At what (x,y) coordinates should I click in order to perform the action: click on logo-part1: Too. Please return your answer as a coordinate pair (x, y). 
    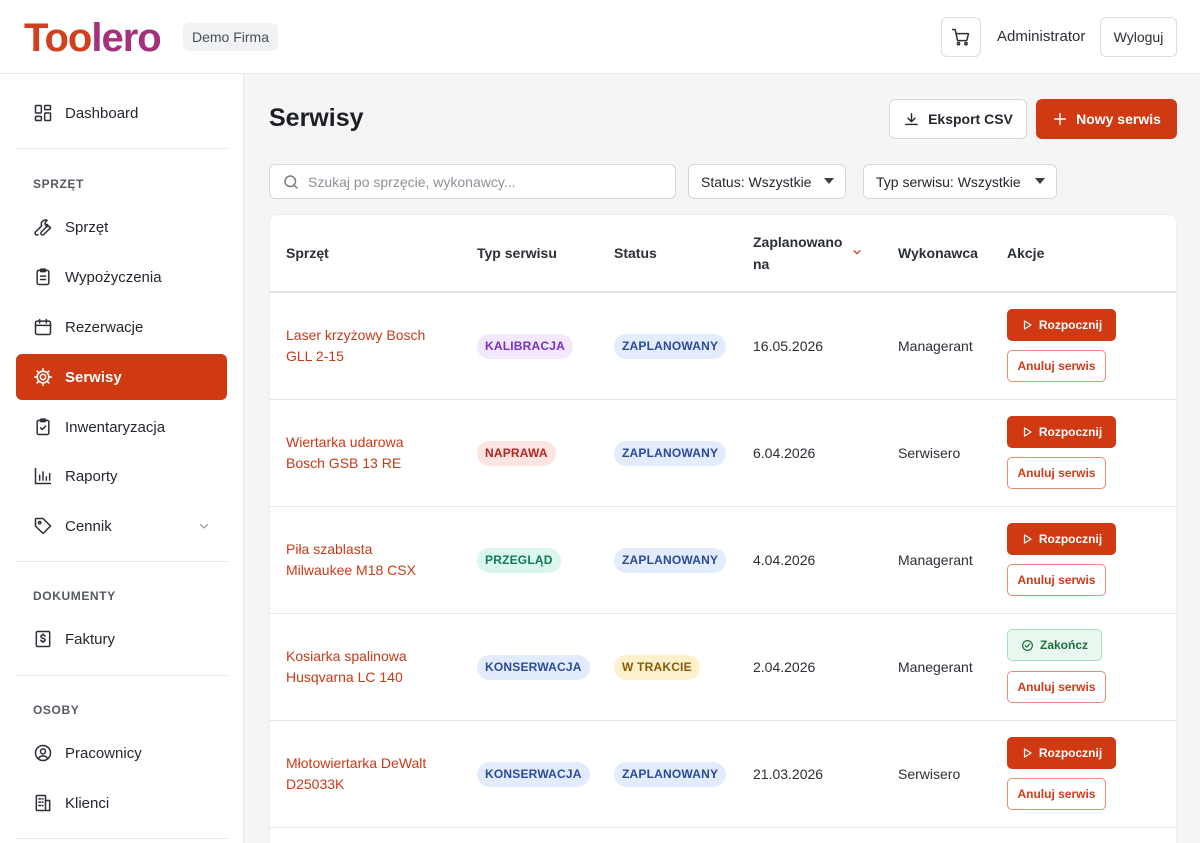
    Looking at the image, I should click on (58, 38).